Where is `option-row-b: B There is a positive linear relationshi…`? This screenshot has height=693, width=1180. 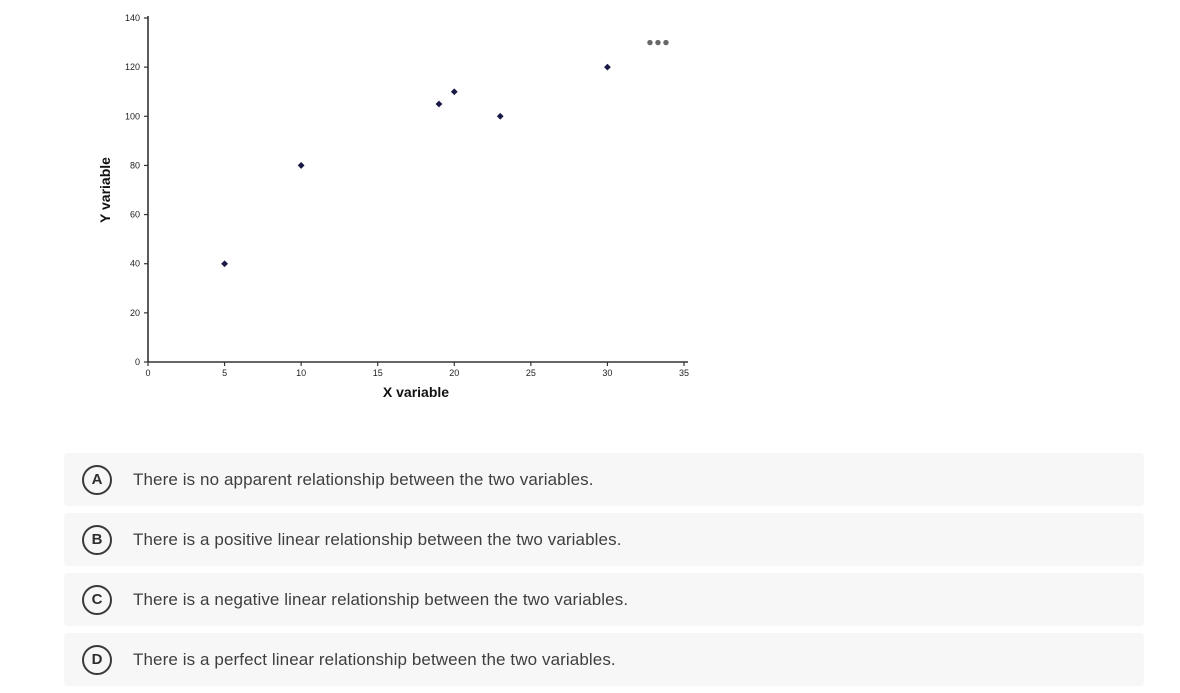
option-row-b: B There is a positive linear relationshi… is located at coordinates (604, 539).